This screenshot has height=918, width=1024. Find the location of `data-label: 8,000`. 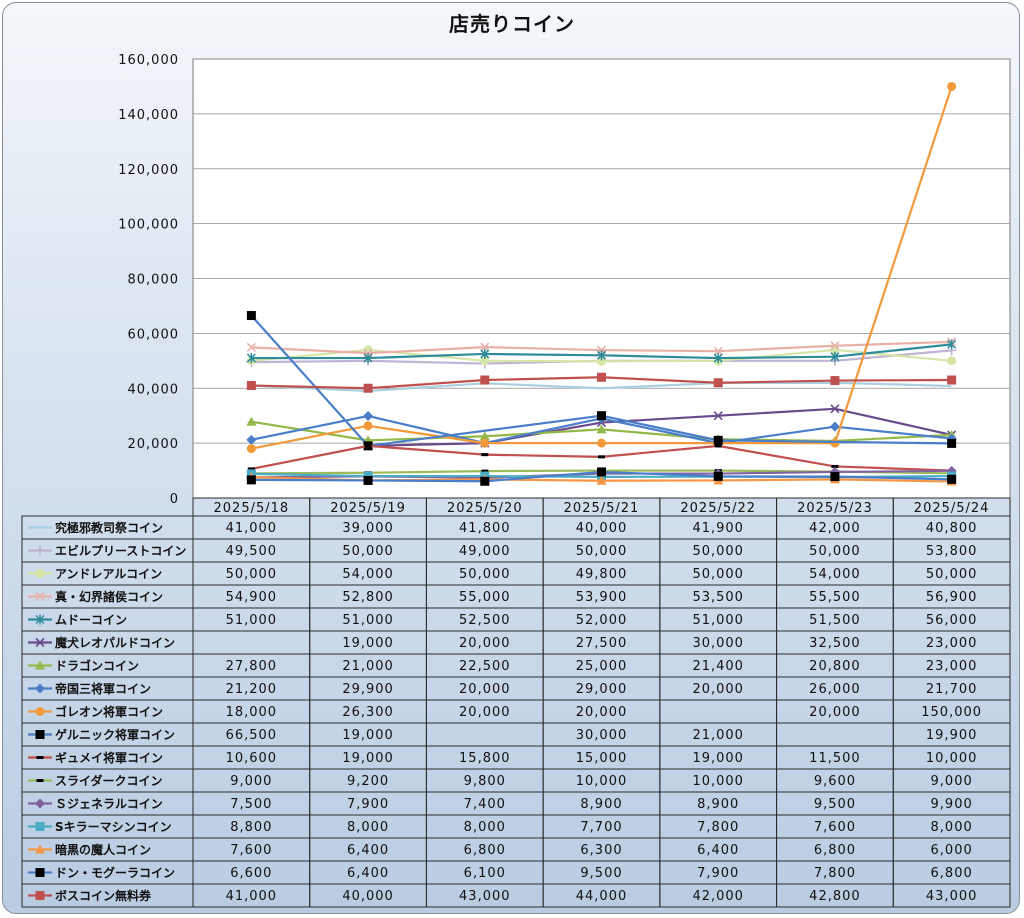

data-label: 8,000 is located at coordinates (485, 827).